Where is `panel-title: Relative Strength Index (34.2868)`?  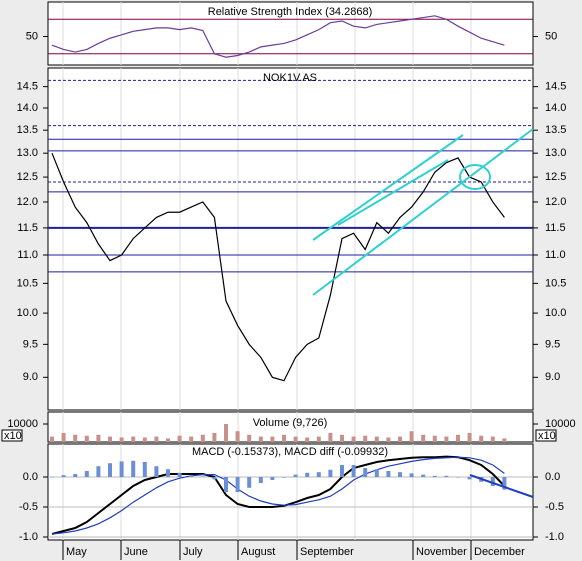 panel-title: Relative Strength Index (34.2868) is located at coordinates (290, 12).